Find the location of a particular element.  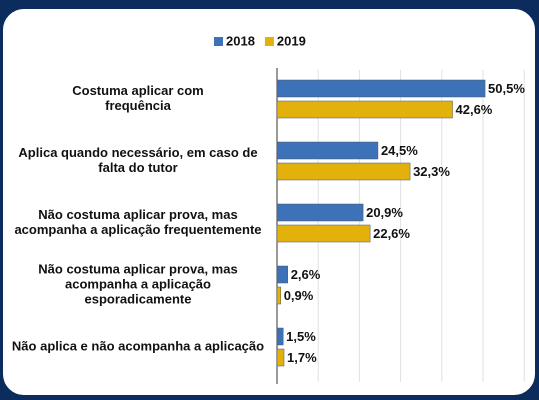

value-label: 1,5% is located at coordinates (301, 336).